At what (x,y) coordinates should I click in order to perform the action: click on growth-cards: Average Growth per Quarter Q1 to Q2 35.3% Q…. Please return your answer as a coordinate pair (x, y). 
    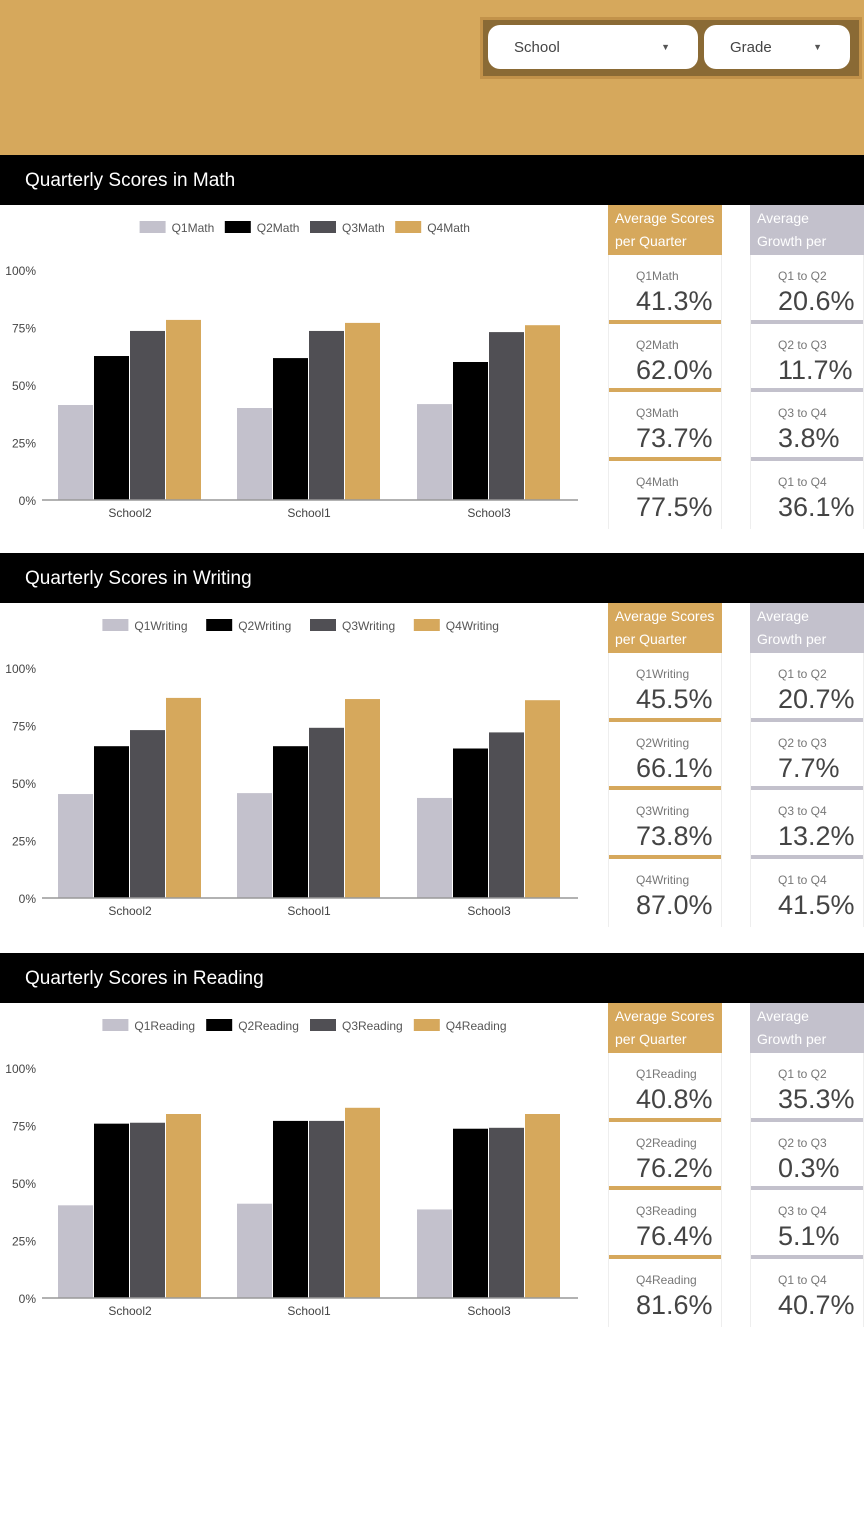
    Looking at the image, I should click on (807, 1165).